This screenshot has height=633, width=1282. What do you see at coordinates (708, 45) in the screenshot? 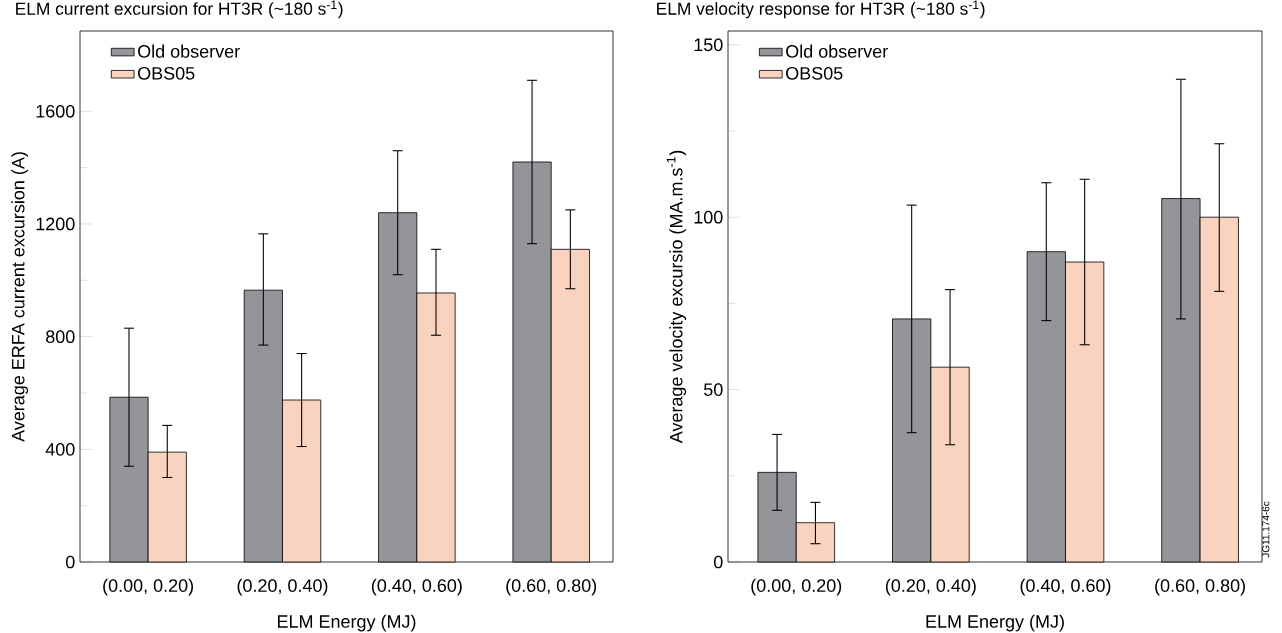
I see `y-tick-label: 150` at bounding box center [708, 45].